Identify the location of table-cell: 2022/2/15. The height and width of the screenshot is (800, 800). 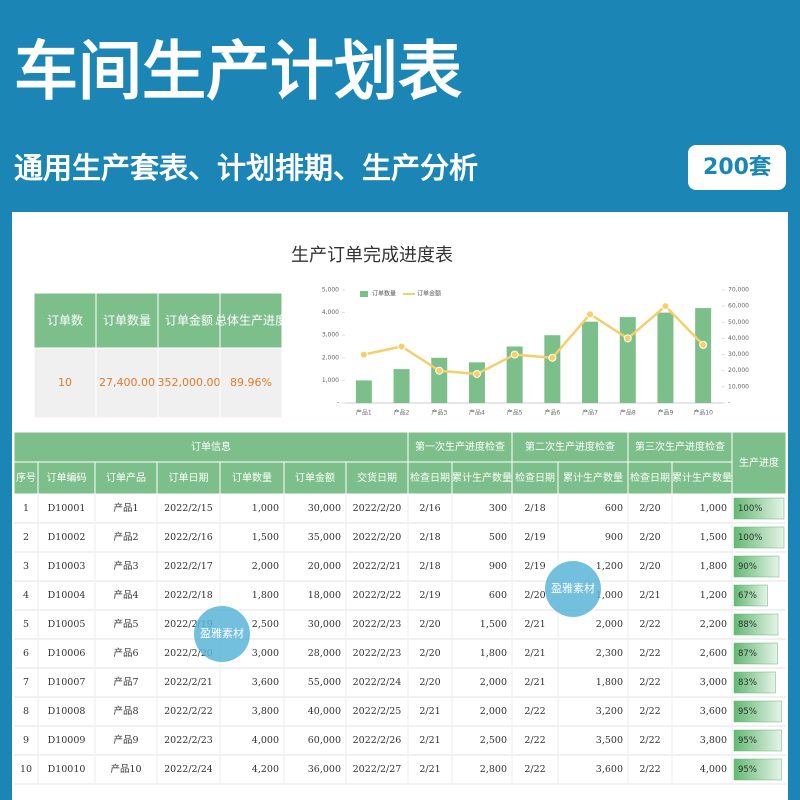
(188, 508).